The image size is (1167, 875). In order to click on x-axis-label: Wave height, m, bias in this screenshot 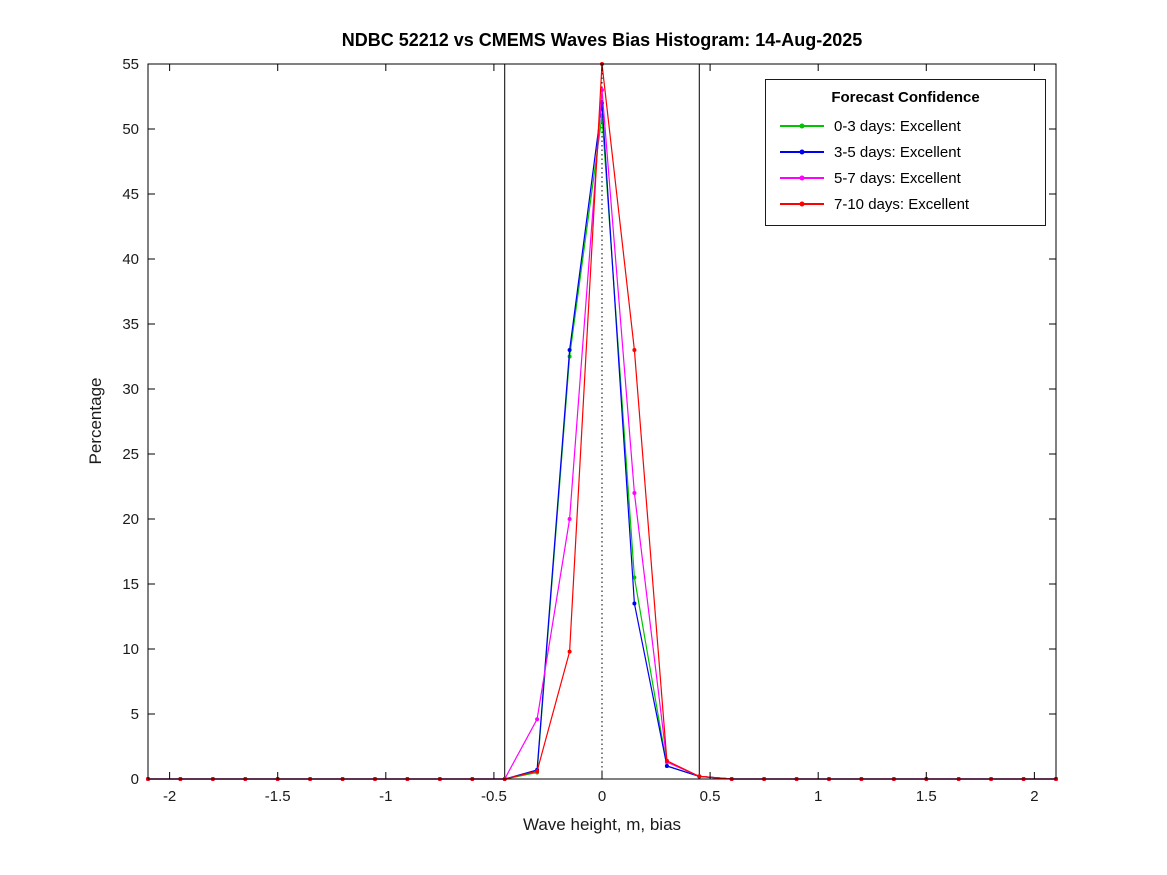, I will do `click(602, 824)`.